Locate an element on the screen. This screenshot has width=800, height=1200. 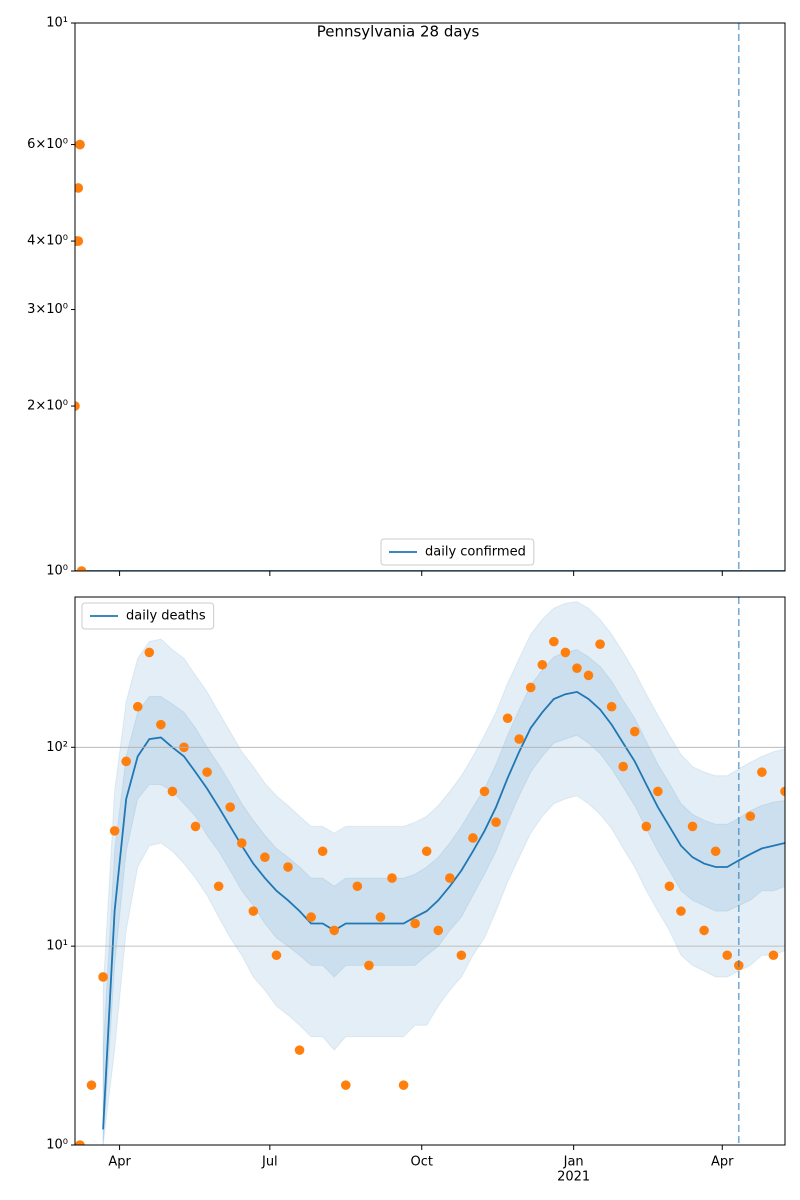
x-tick-label: Jan is located at coordinates (573, 1162).